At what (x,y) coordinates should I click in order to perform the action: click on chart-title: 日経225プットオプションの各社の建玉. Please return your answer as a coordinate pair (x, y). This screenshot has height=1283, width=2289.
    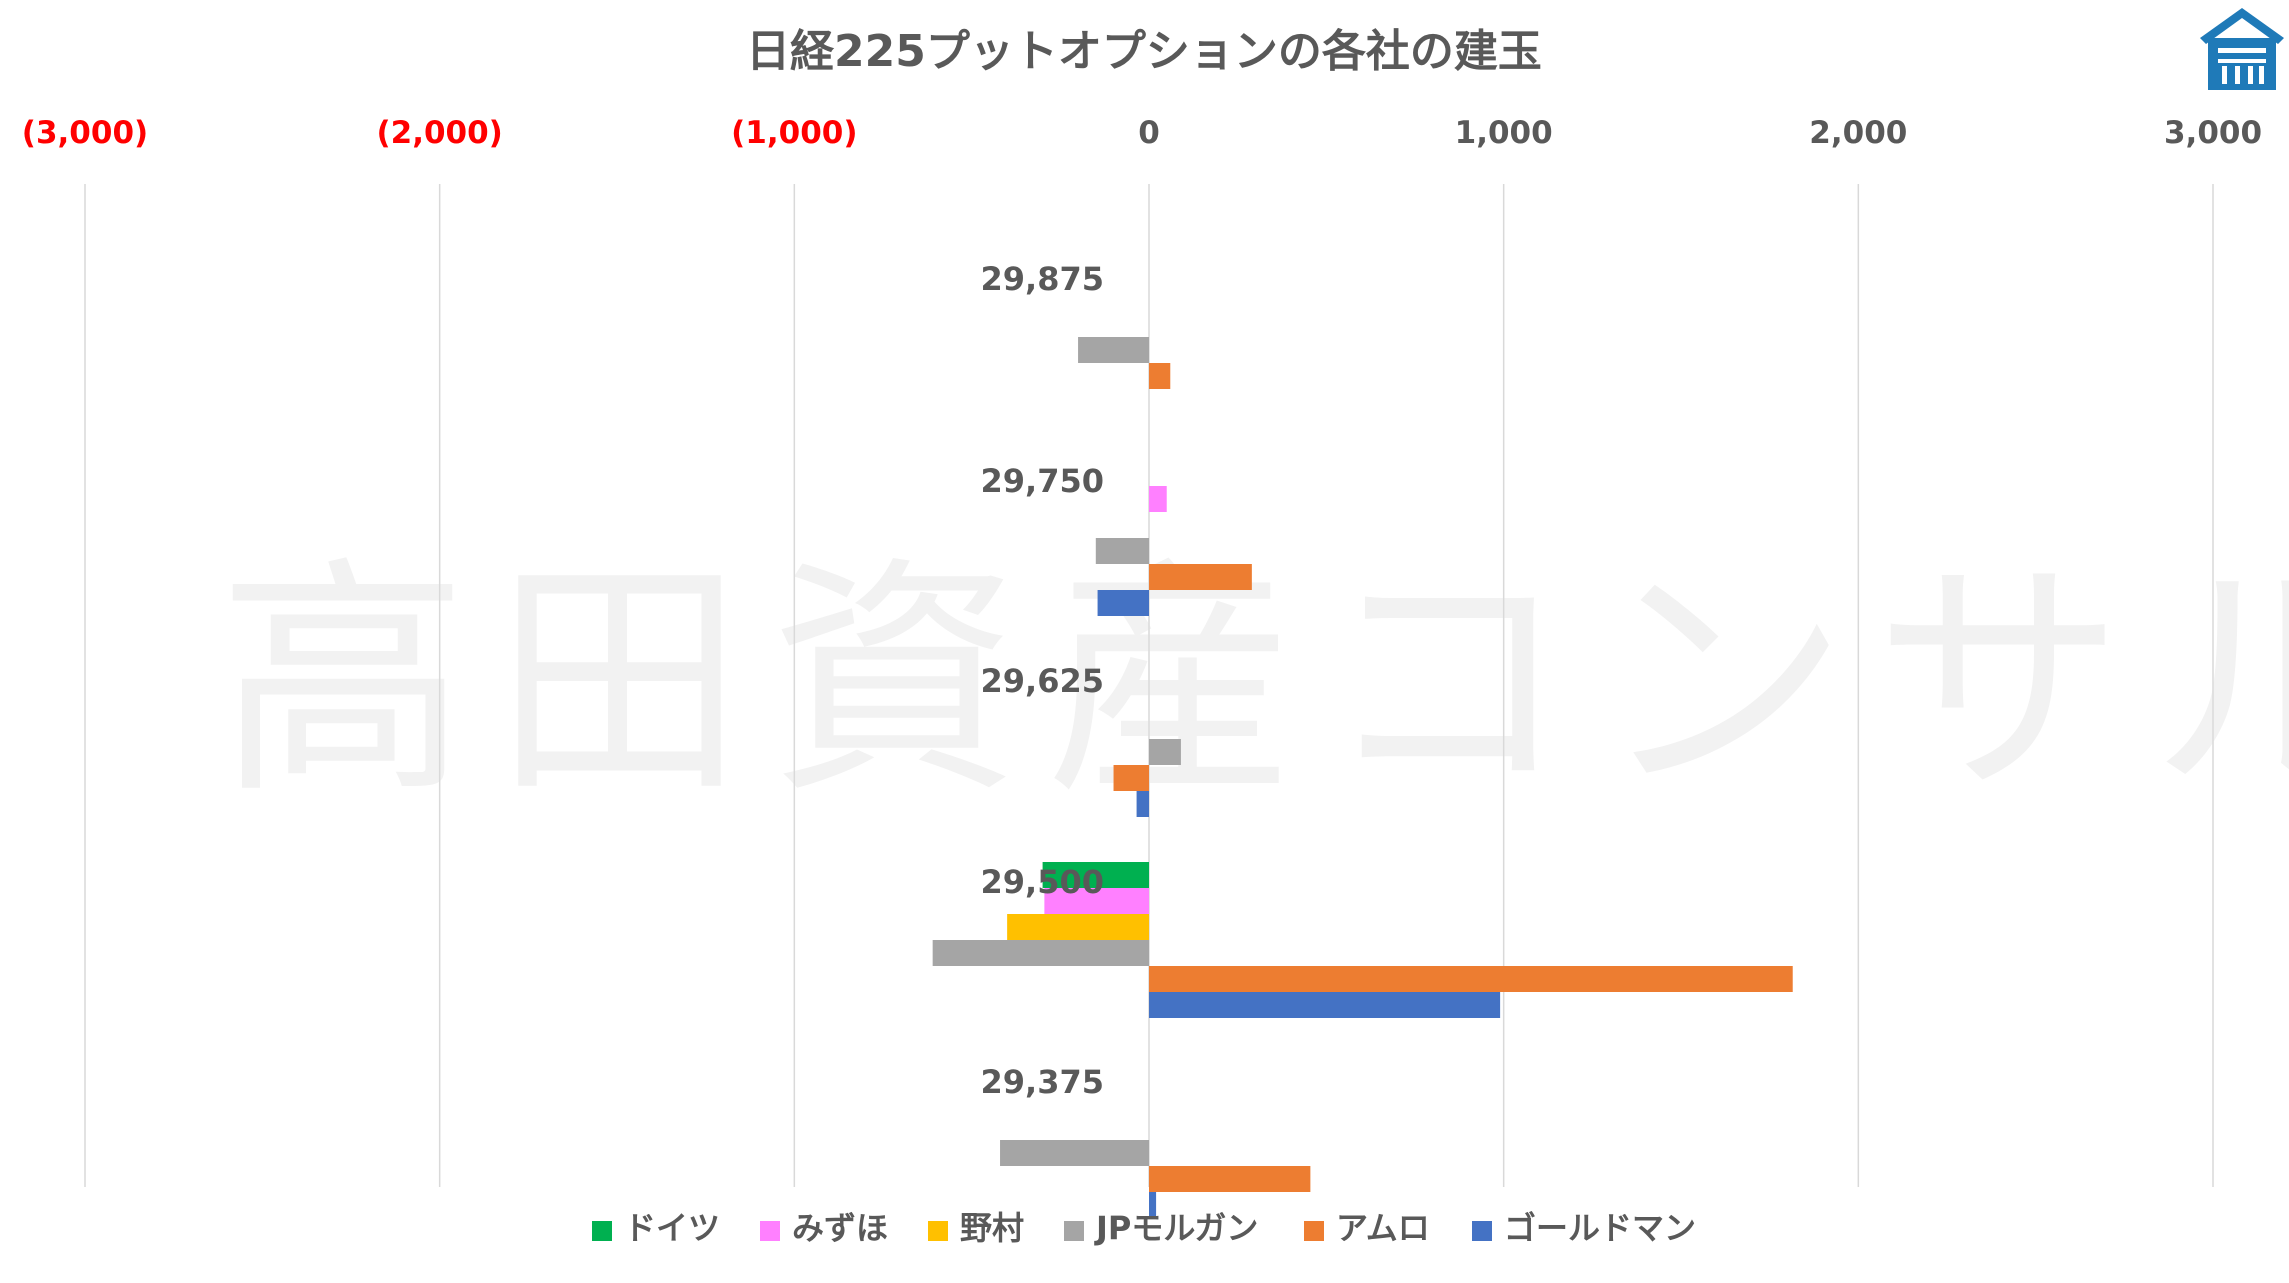
    Looking at the image, I should click on (1144, 51).